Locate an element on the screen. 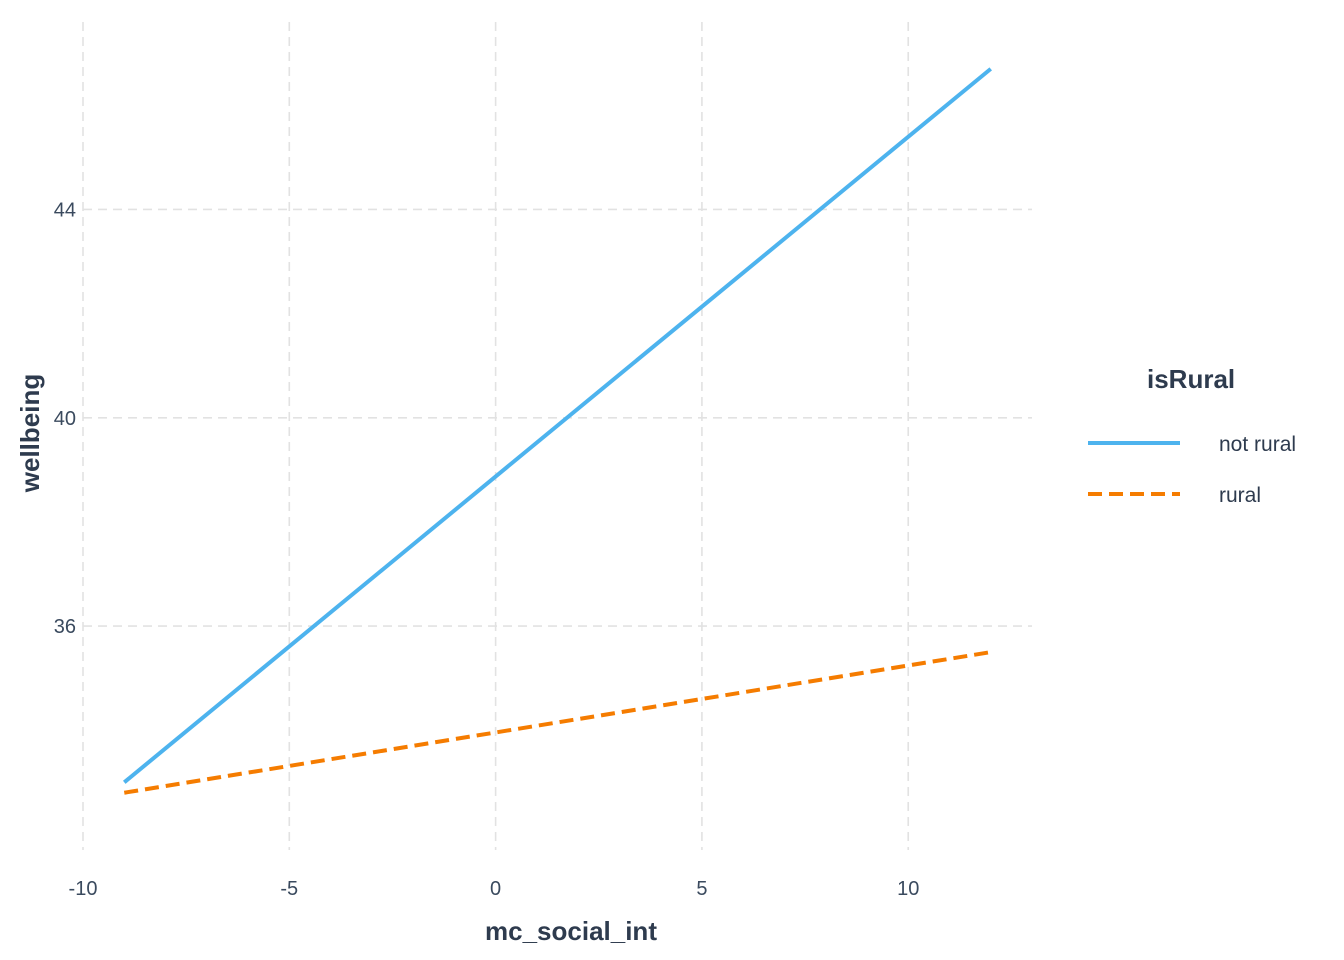 The width and height of the screenshot is (1344, 960). y-tick-label: 44 is located at coordinates (65, 210).